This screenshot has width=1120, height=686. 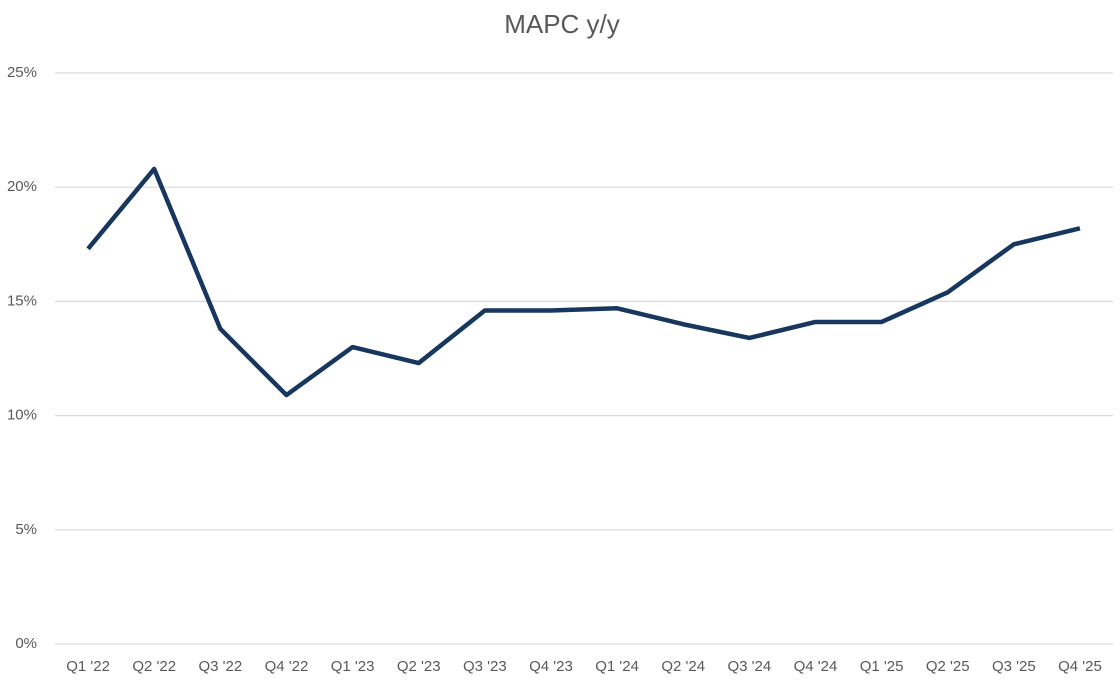 What do you see at coordinates (485, 666) in the screenshot?
I see `x-tick-label: Q3 '23` at bounding box center [485, 666].